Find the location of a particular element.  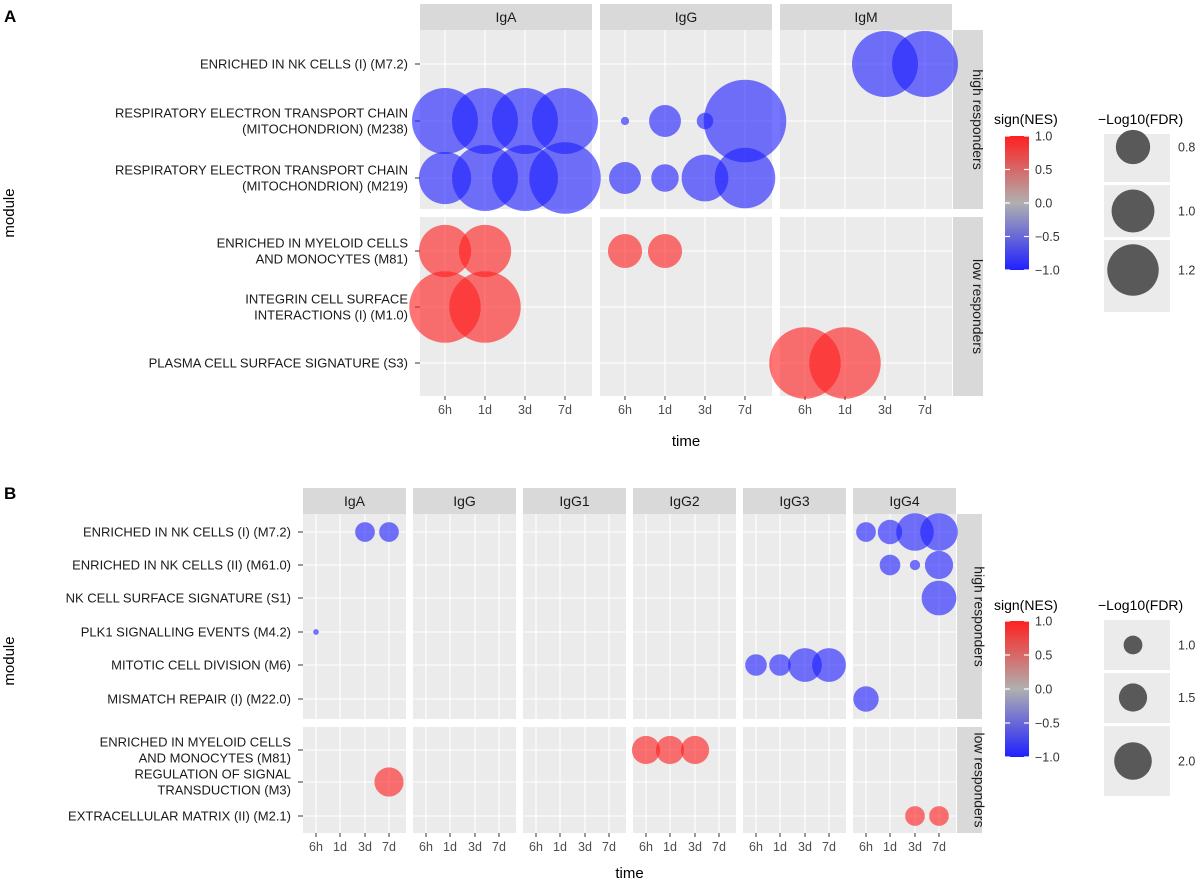

module-label: MITOTIC CELL DIVISION (M6) is located at coordinates (201, 665).